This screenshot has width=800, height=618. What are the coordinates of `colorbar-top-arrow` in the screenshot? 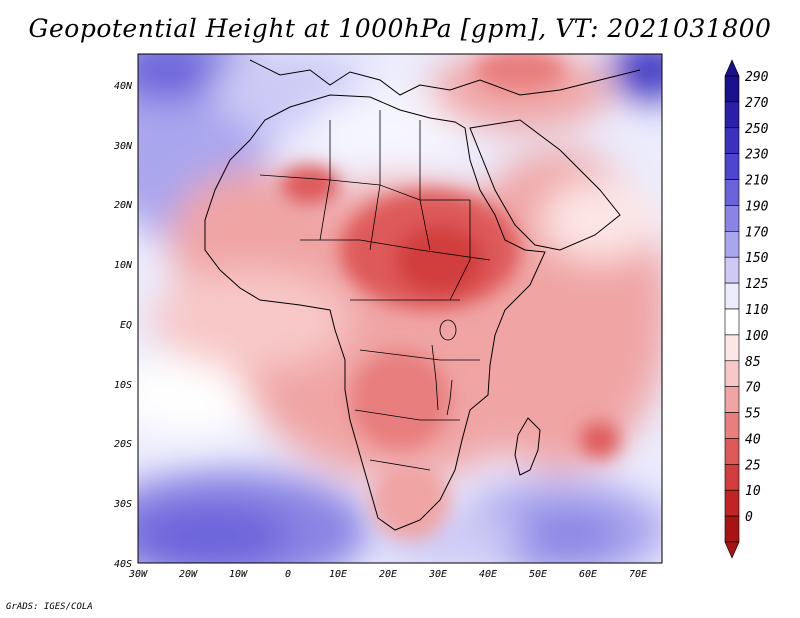 It's located at (732, 68).